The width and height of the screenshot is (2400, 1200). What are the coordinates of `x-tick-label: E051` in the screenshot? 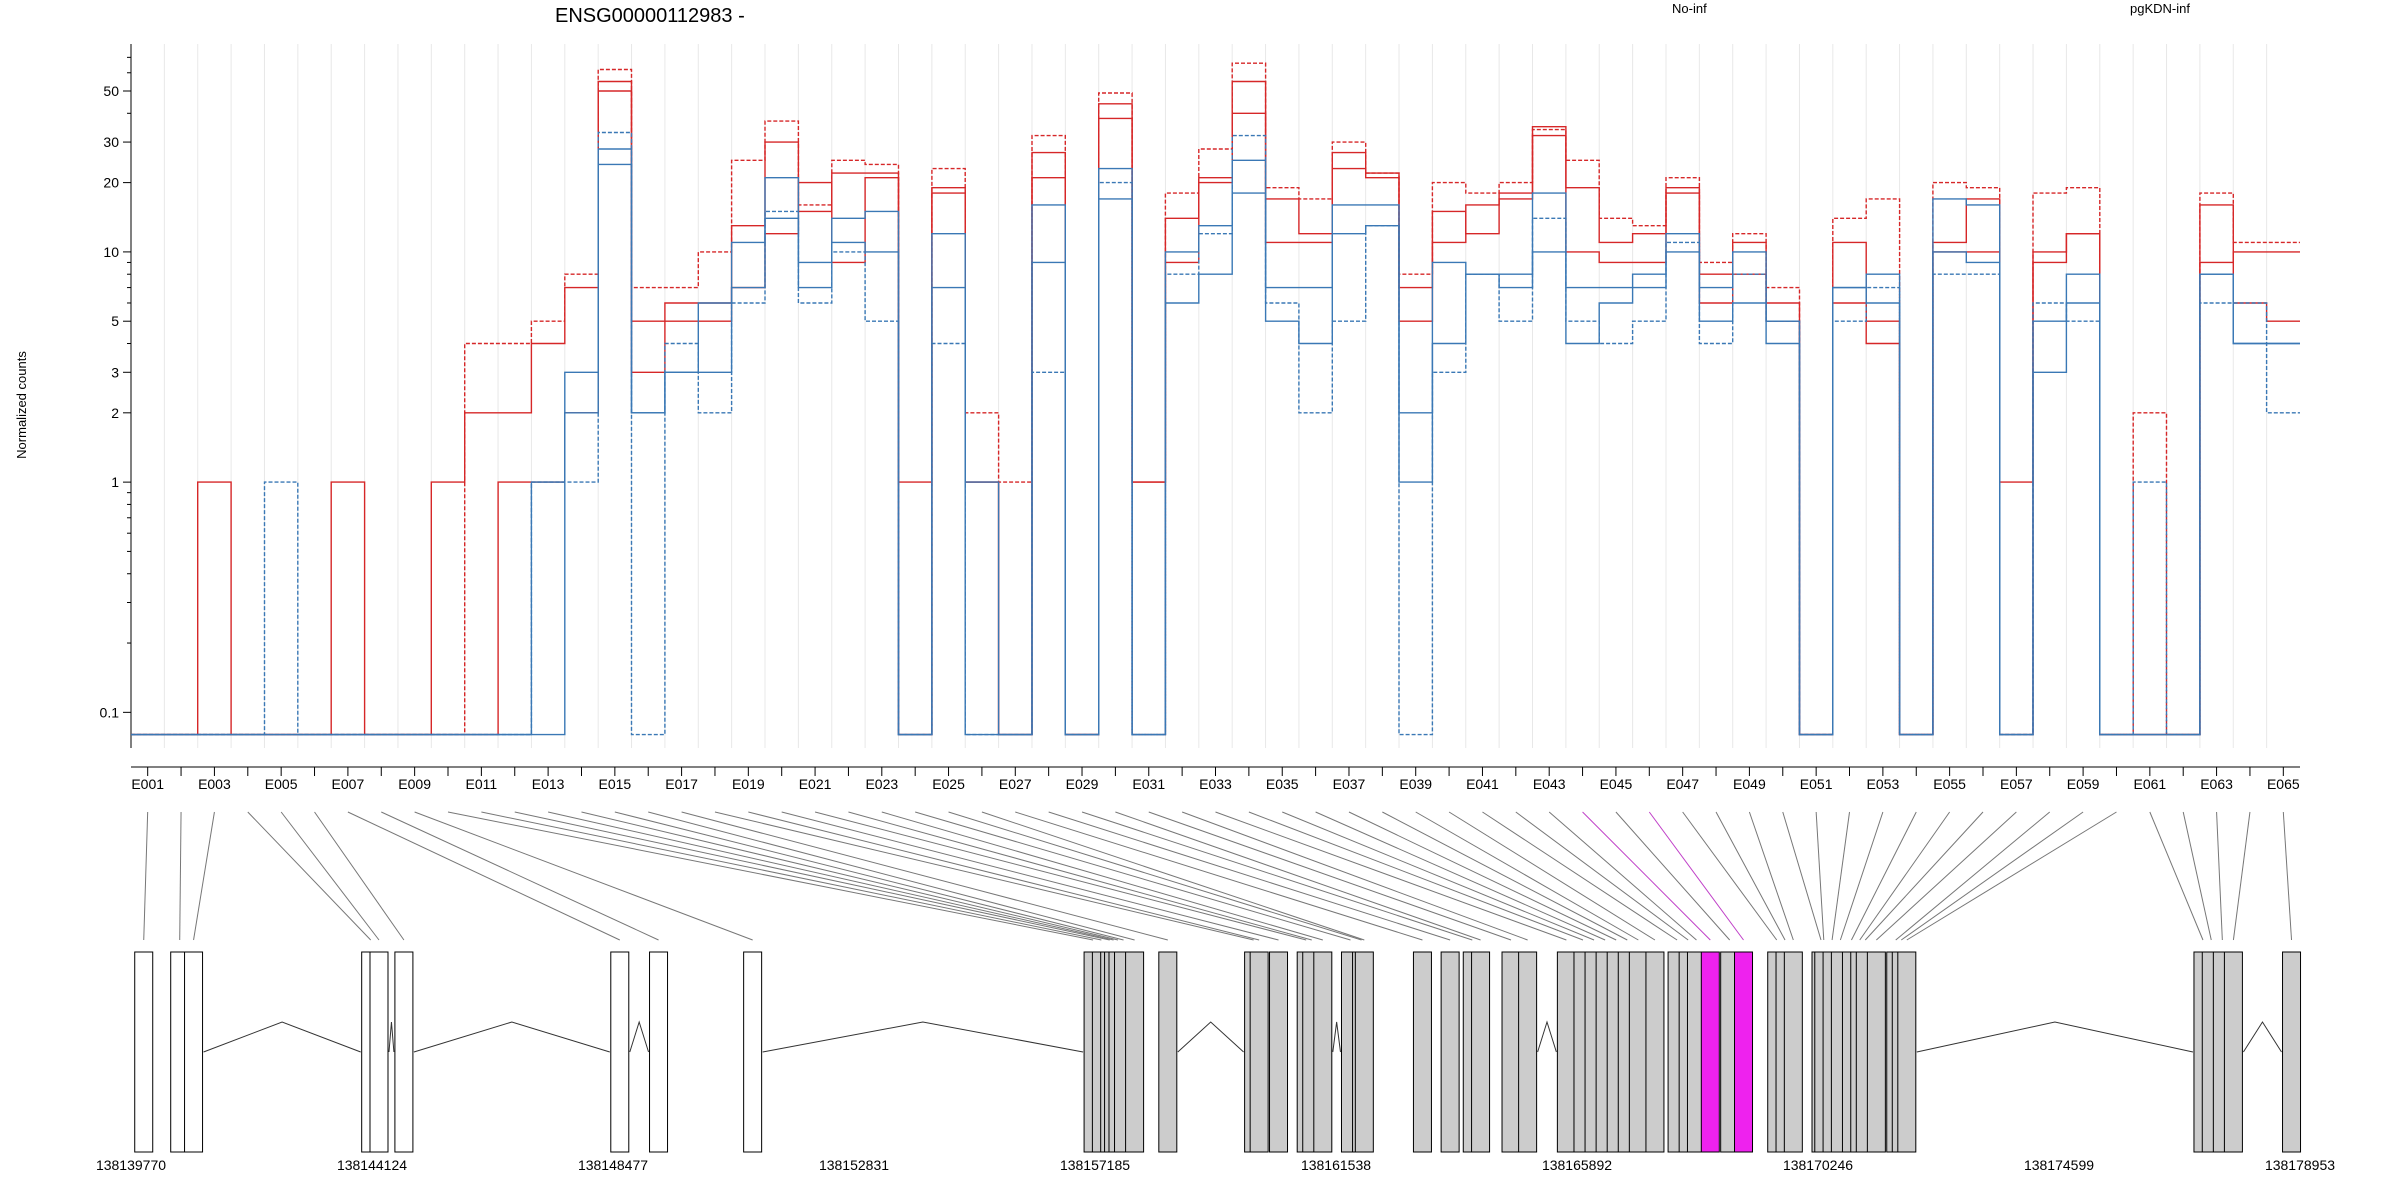 It's located at (1816, 784).